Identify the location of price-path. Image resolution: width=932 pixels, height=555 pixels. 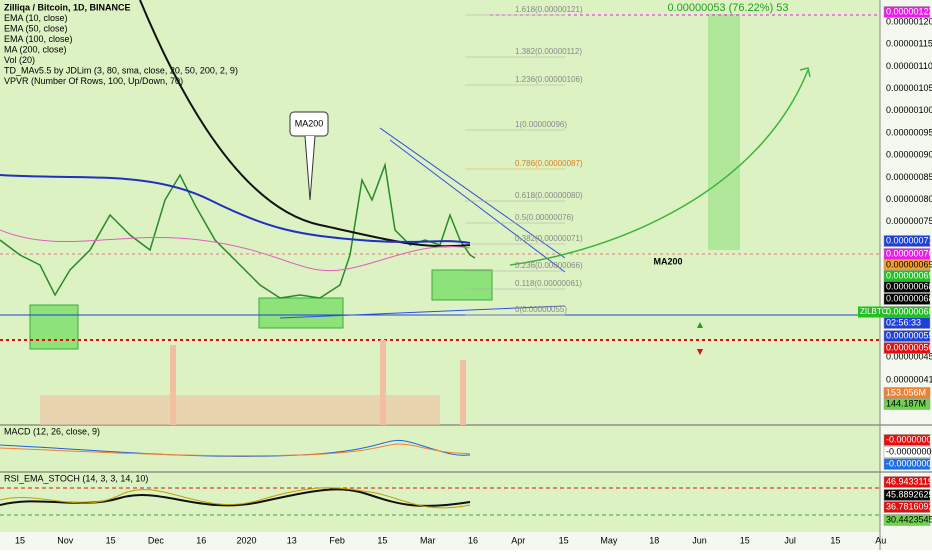
(238, 230).